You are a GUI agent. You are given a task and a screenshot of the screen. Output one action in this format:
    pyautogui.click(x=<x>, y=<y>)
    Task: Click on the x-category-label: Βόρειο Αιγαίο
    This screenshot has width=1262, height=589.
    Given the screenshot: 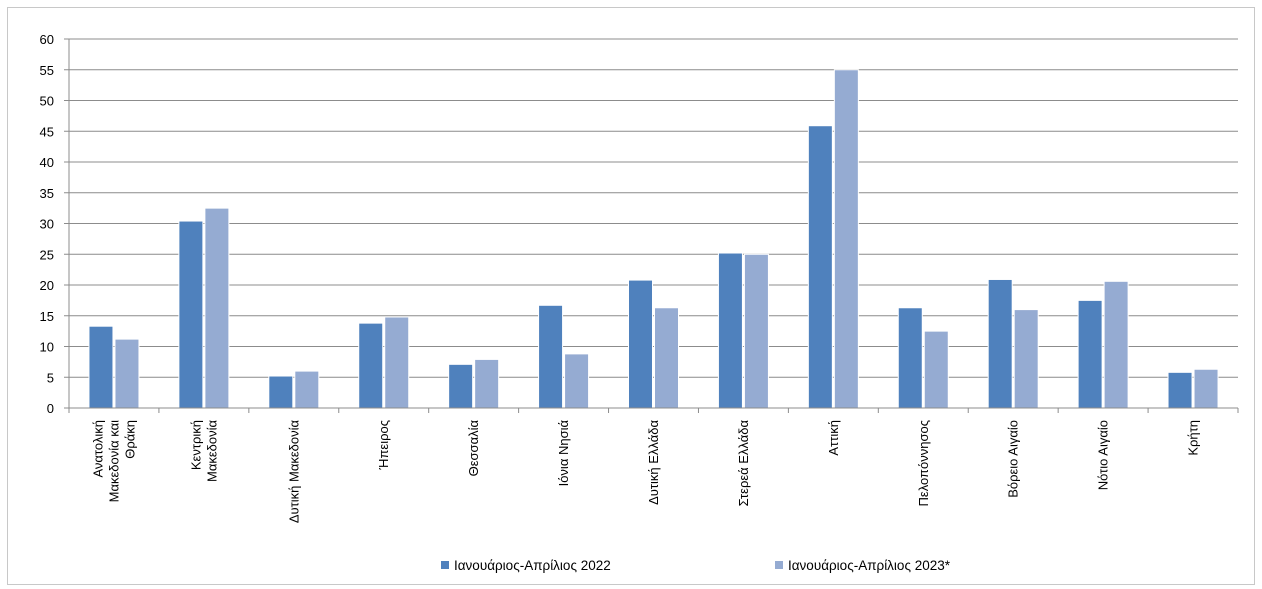 What is the action you would take?
    pyautogui.click(x=1013, y=459)
    